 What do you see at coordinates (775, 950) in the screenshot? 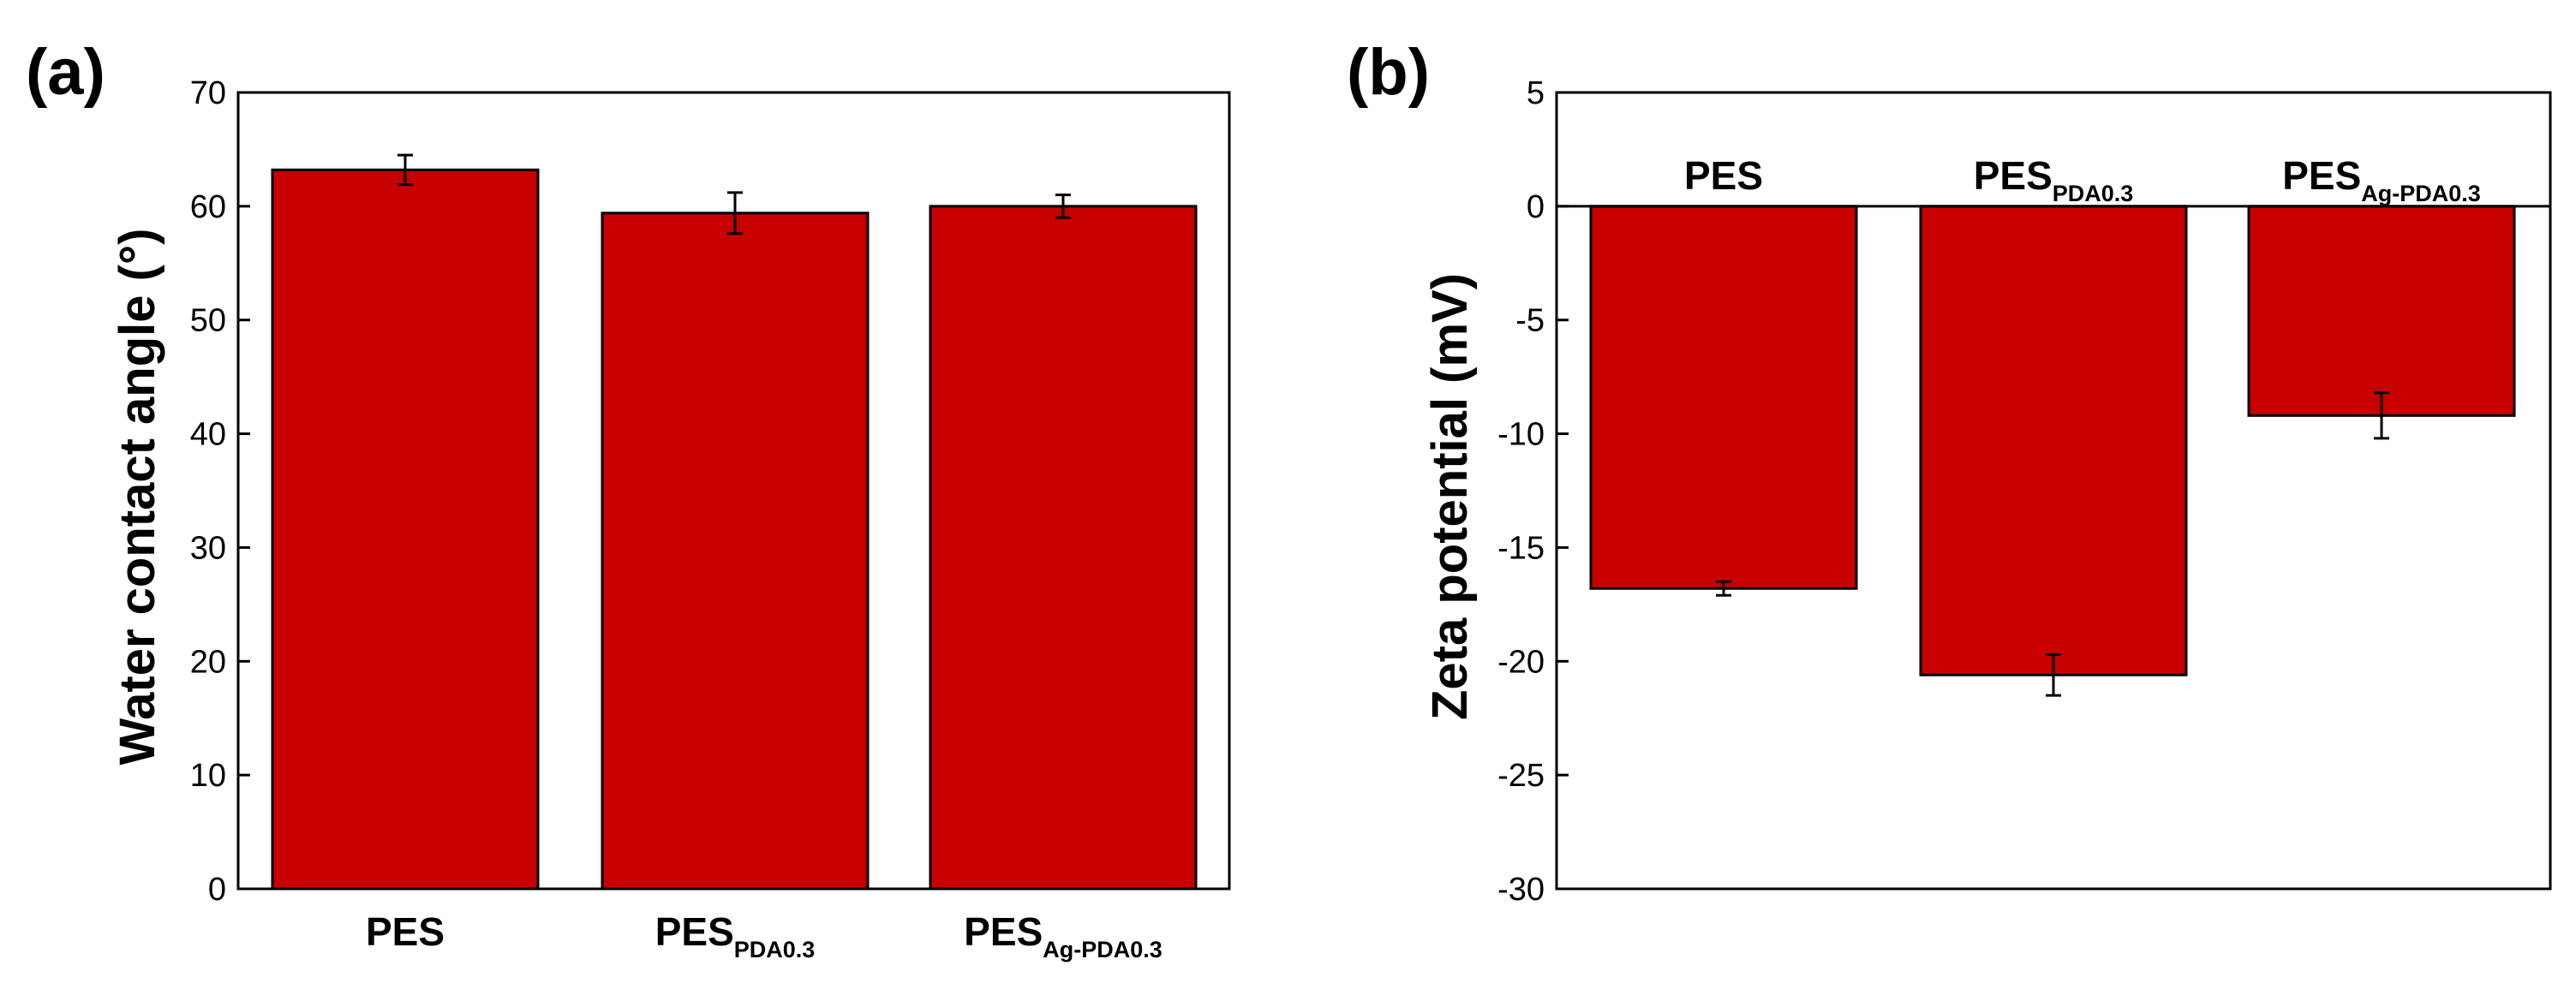
I see `panel-a-category-sub-1: PDA0.3` at bounding box center [775, 950].